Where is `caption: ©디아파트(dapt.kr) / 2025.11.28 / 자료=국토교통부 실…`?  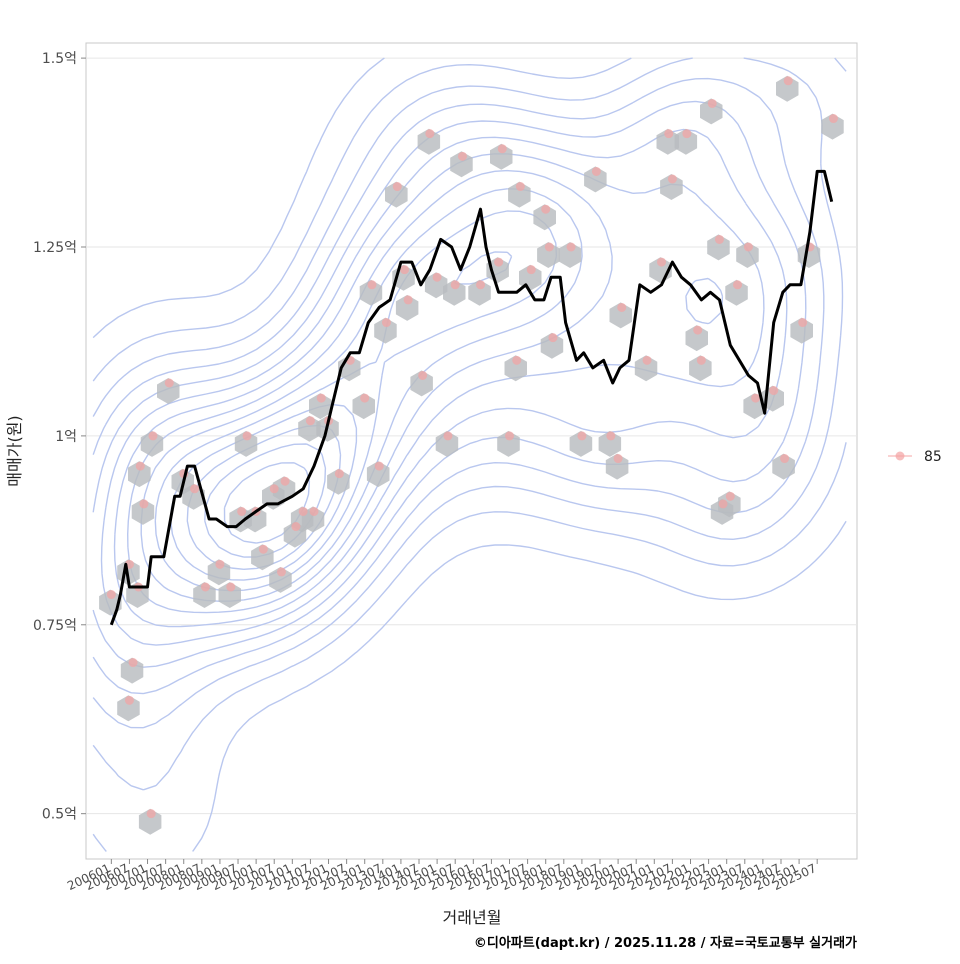
caption: ©디아파트(dapt.kr) / 2025.11.28 / 자료=국토교통부 실… is located at coordinates (665, 943).